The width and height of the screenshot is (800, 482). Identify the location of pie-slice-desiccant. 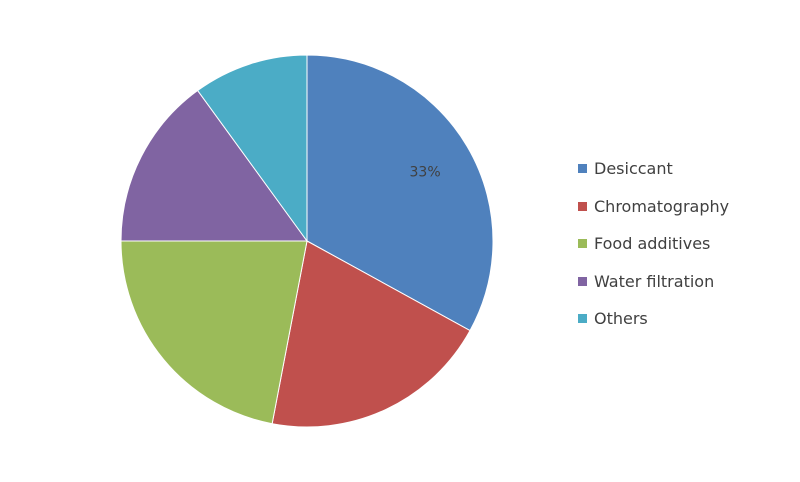
(400, 193).